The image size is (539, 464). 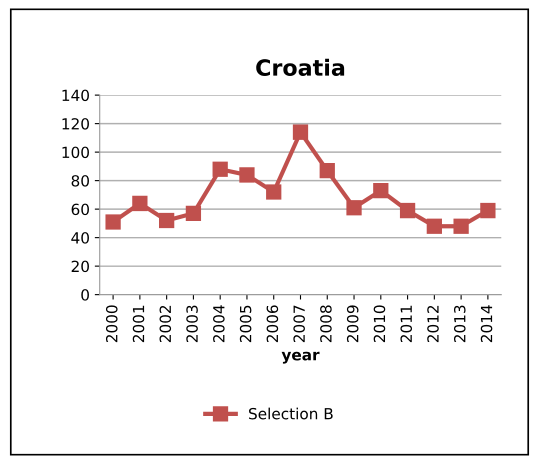 I want to click on x-axis-title: year, so click(x=301, y=358).